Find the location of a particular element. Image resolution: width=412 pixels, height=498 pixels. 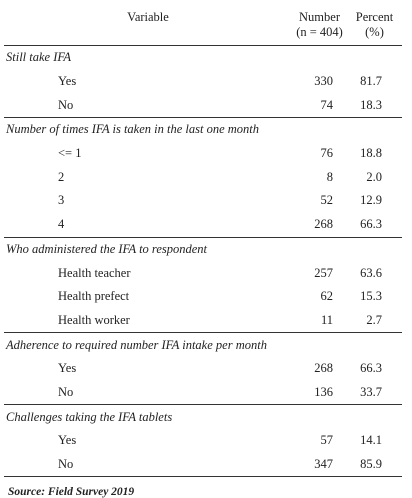

row-label: Health teacher is located at coordinates (94, 272).